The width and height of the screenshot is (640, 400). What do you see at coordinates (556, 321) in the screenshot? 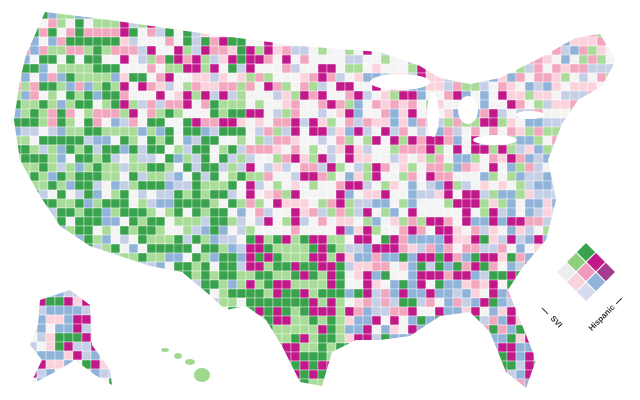
I see `legend-x-label: SVI` at bounding box center [556, 321].